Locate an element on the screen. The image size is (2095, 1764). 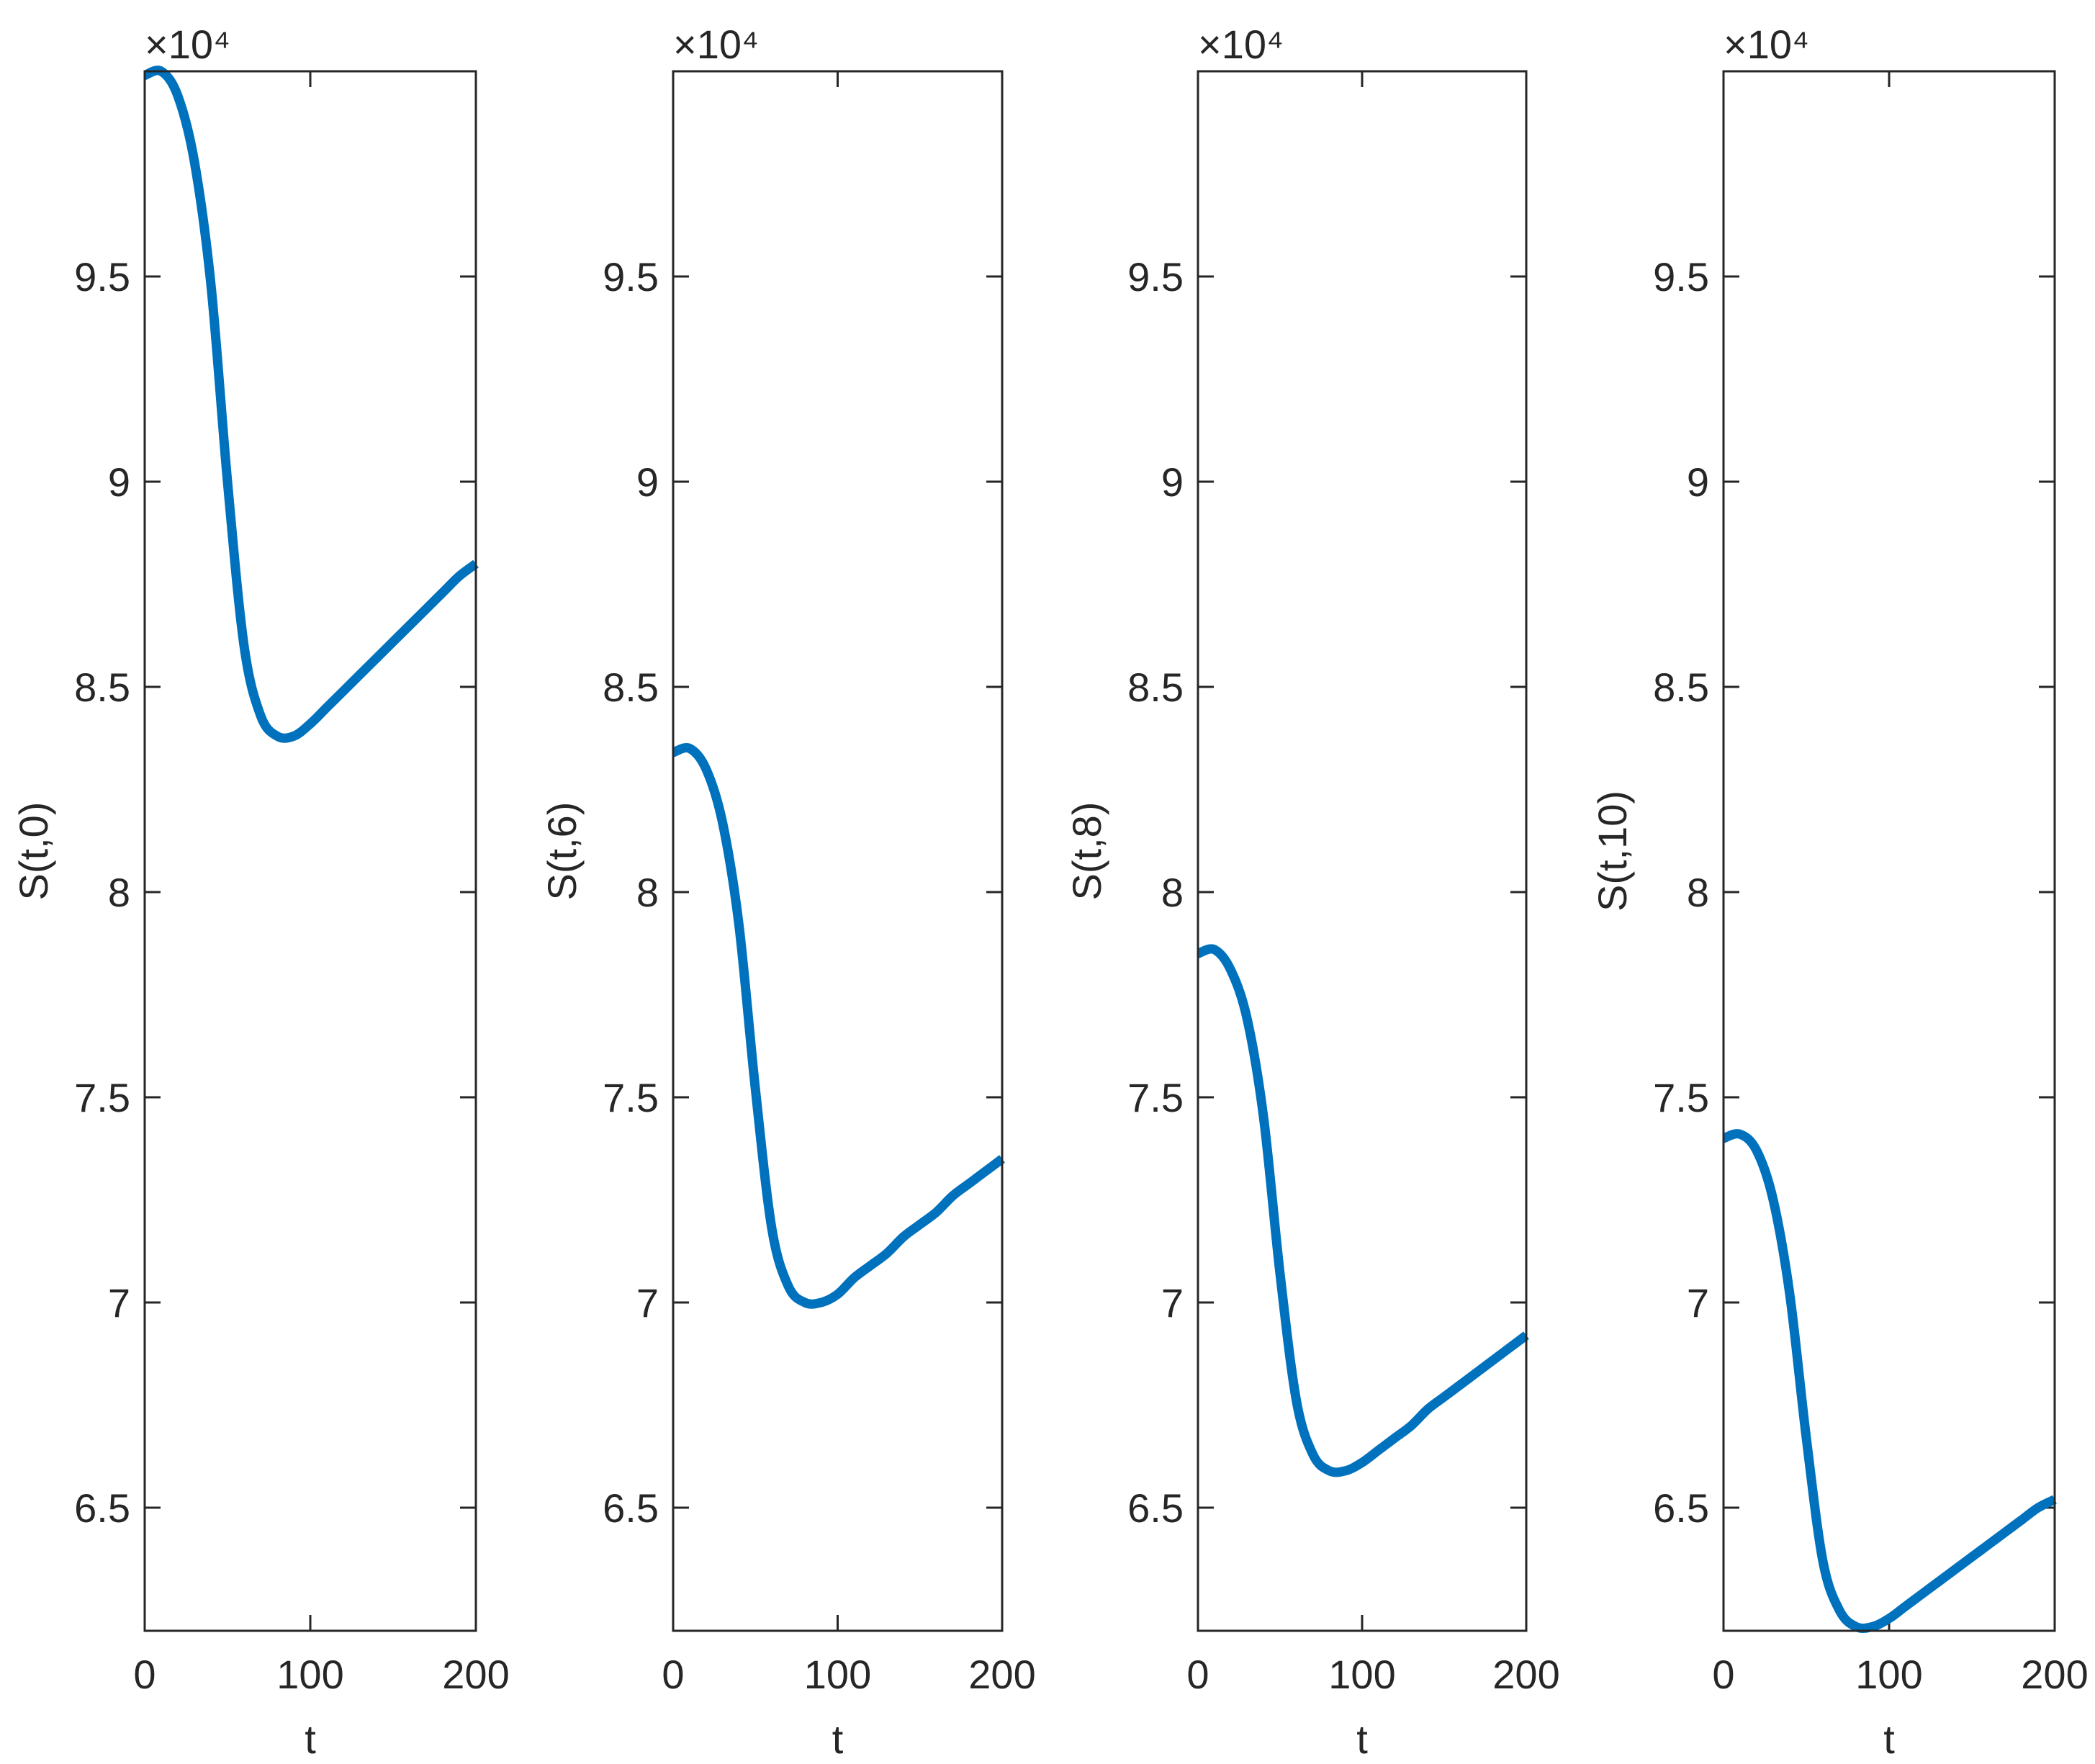
y-axis-label: S(t,0) is located at coordinates (33, 851).